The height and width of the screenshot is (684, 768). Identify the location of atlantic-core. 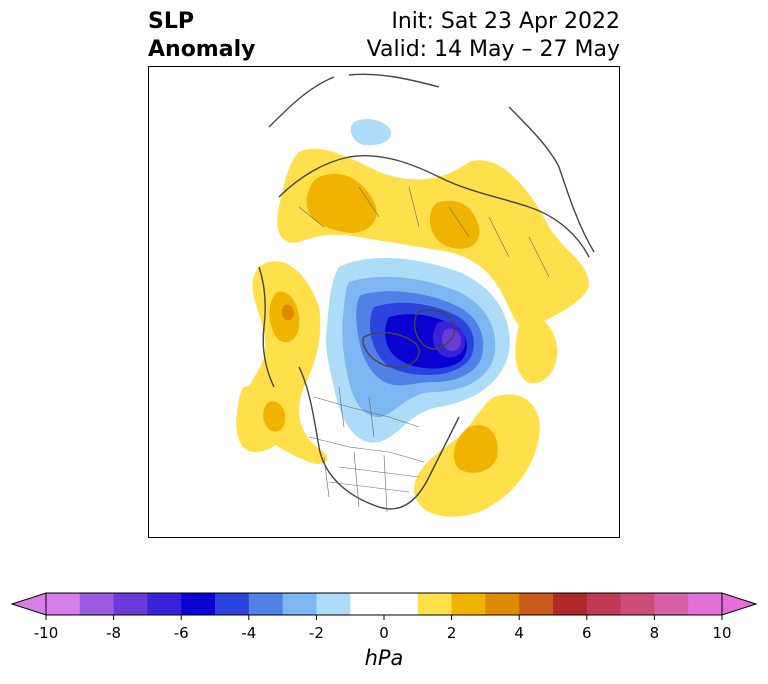
(475, 449).